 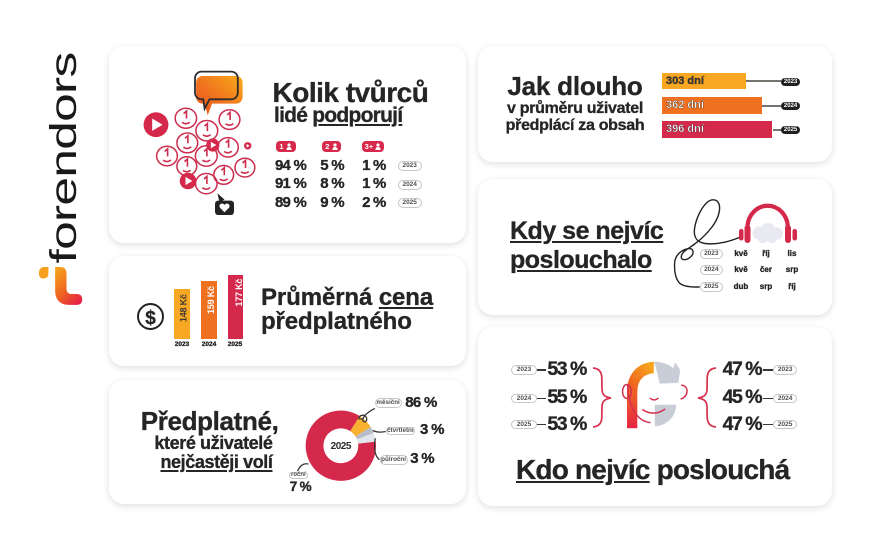 What do you see at coordinates (184, 308) in the screenshot?
I see `svg-text: 148 Kč` at bounding box center [184, 308].